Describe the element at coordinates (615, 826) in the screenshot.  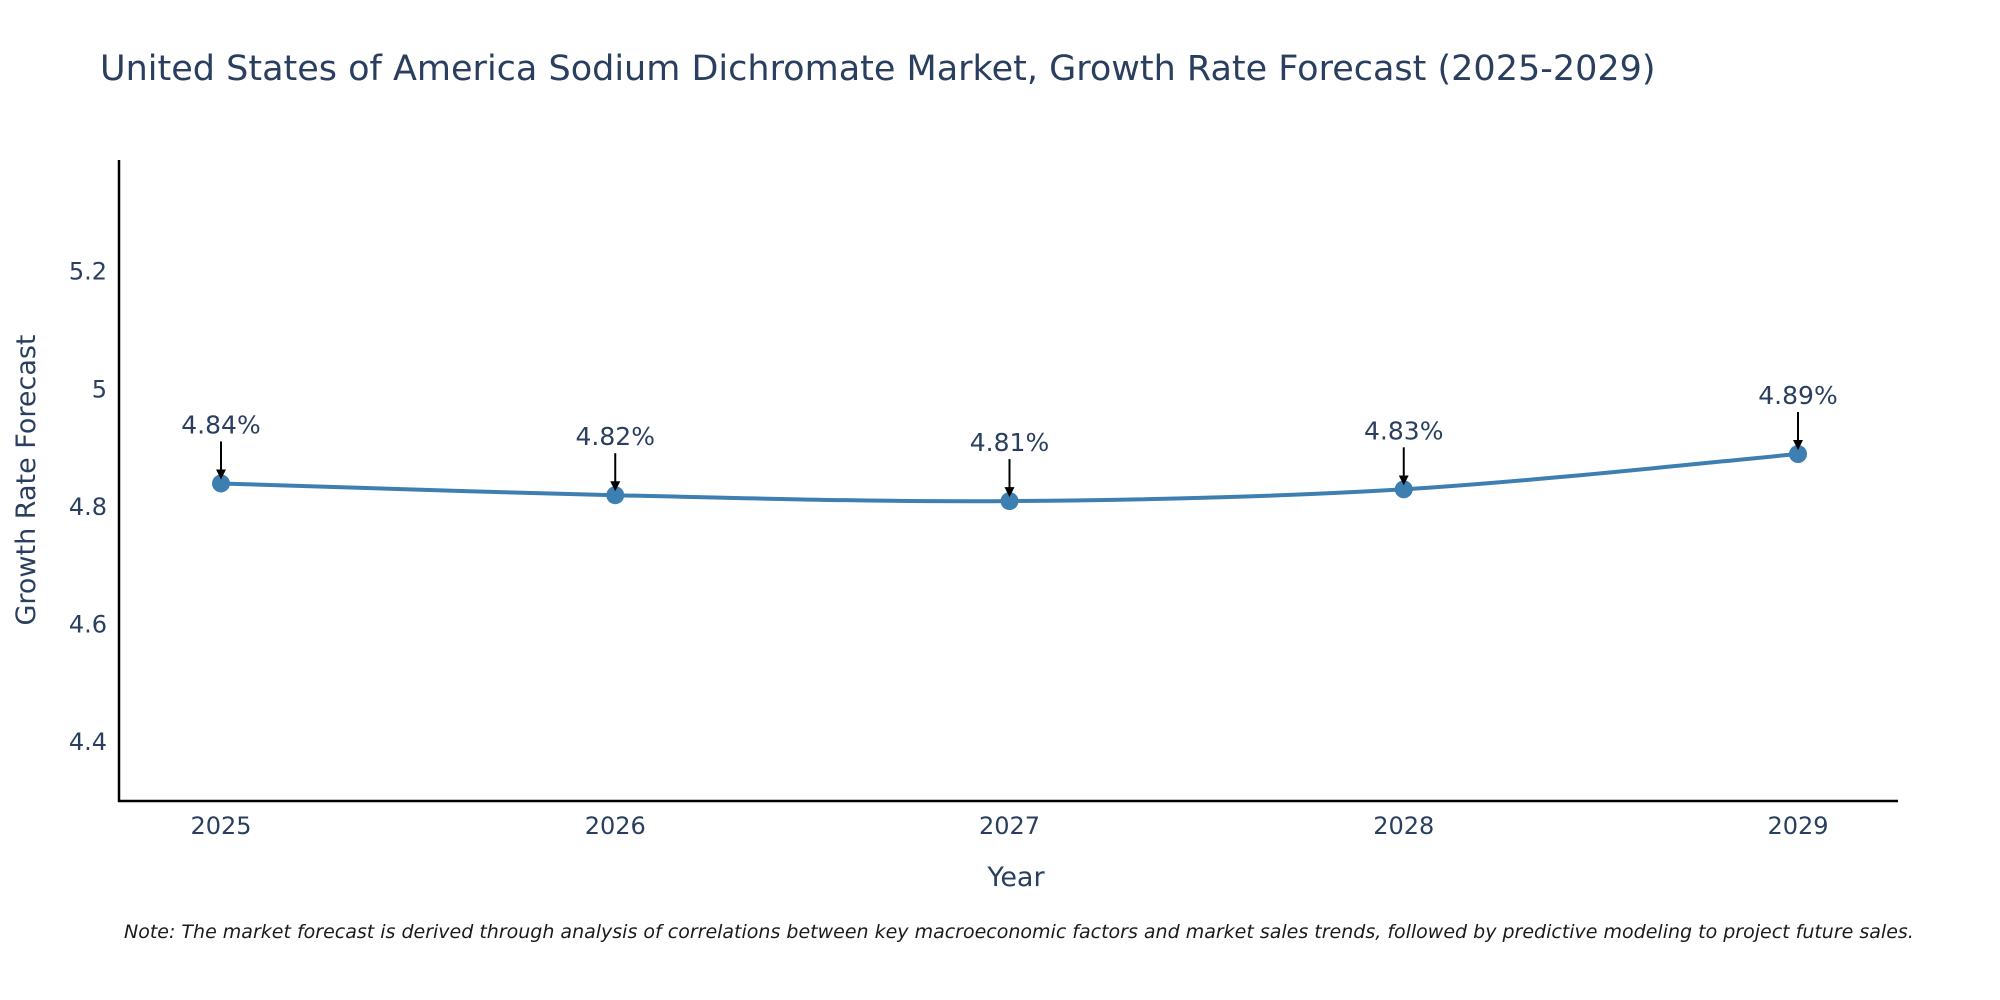
I see `x-tick-label: 2026` at that location.